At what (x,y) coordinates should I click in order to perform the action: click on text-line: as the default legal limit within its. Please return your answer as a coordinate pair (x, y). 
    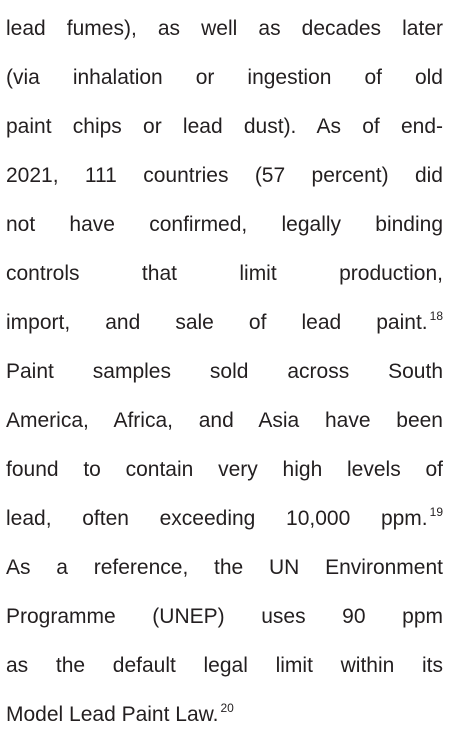
    Looking at the image, I should click on (224, 672).